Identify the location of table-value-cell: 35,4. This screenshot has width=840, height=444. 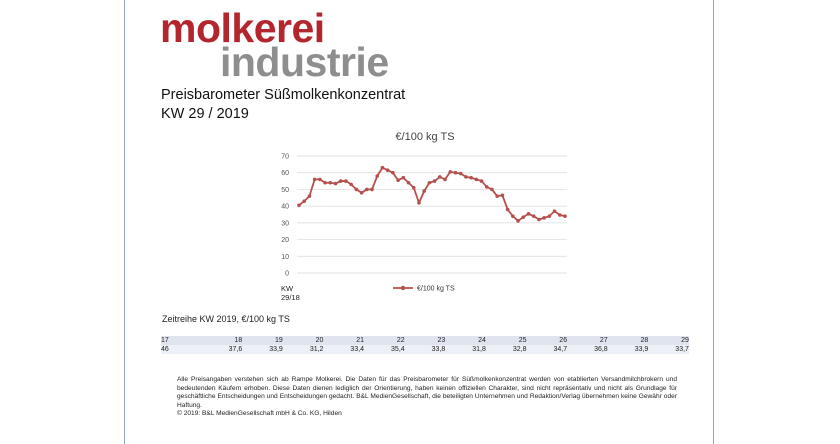
(398, 349).